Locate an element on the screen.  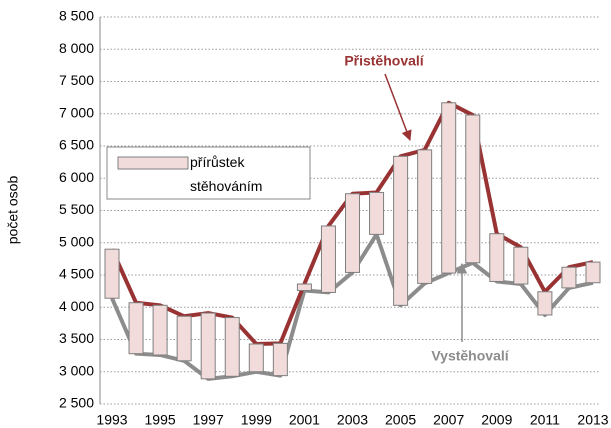
y-tick-label: 3 500 is located at coordinates (76, 338).